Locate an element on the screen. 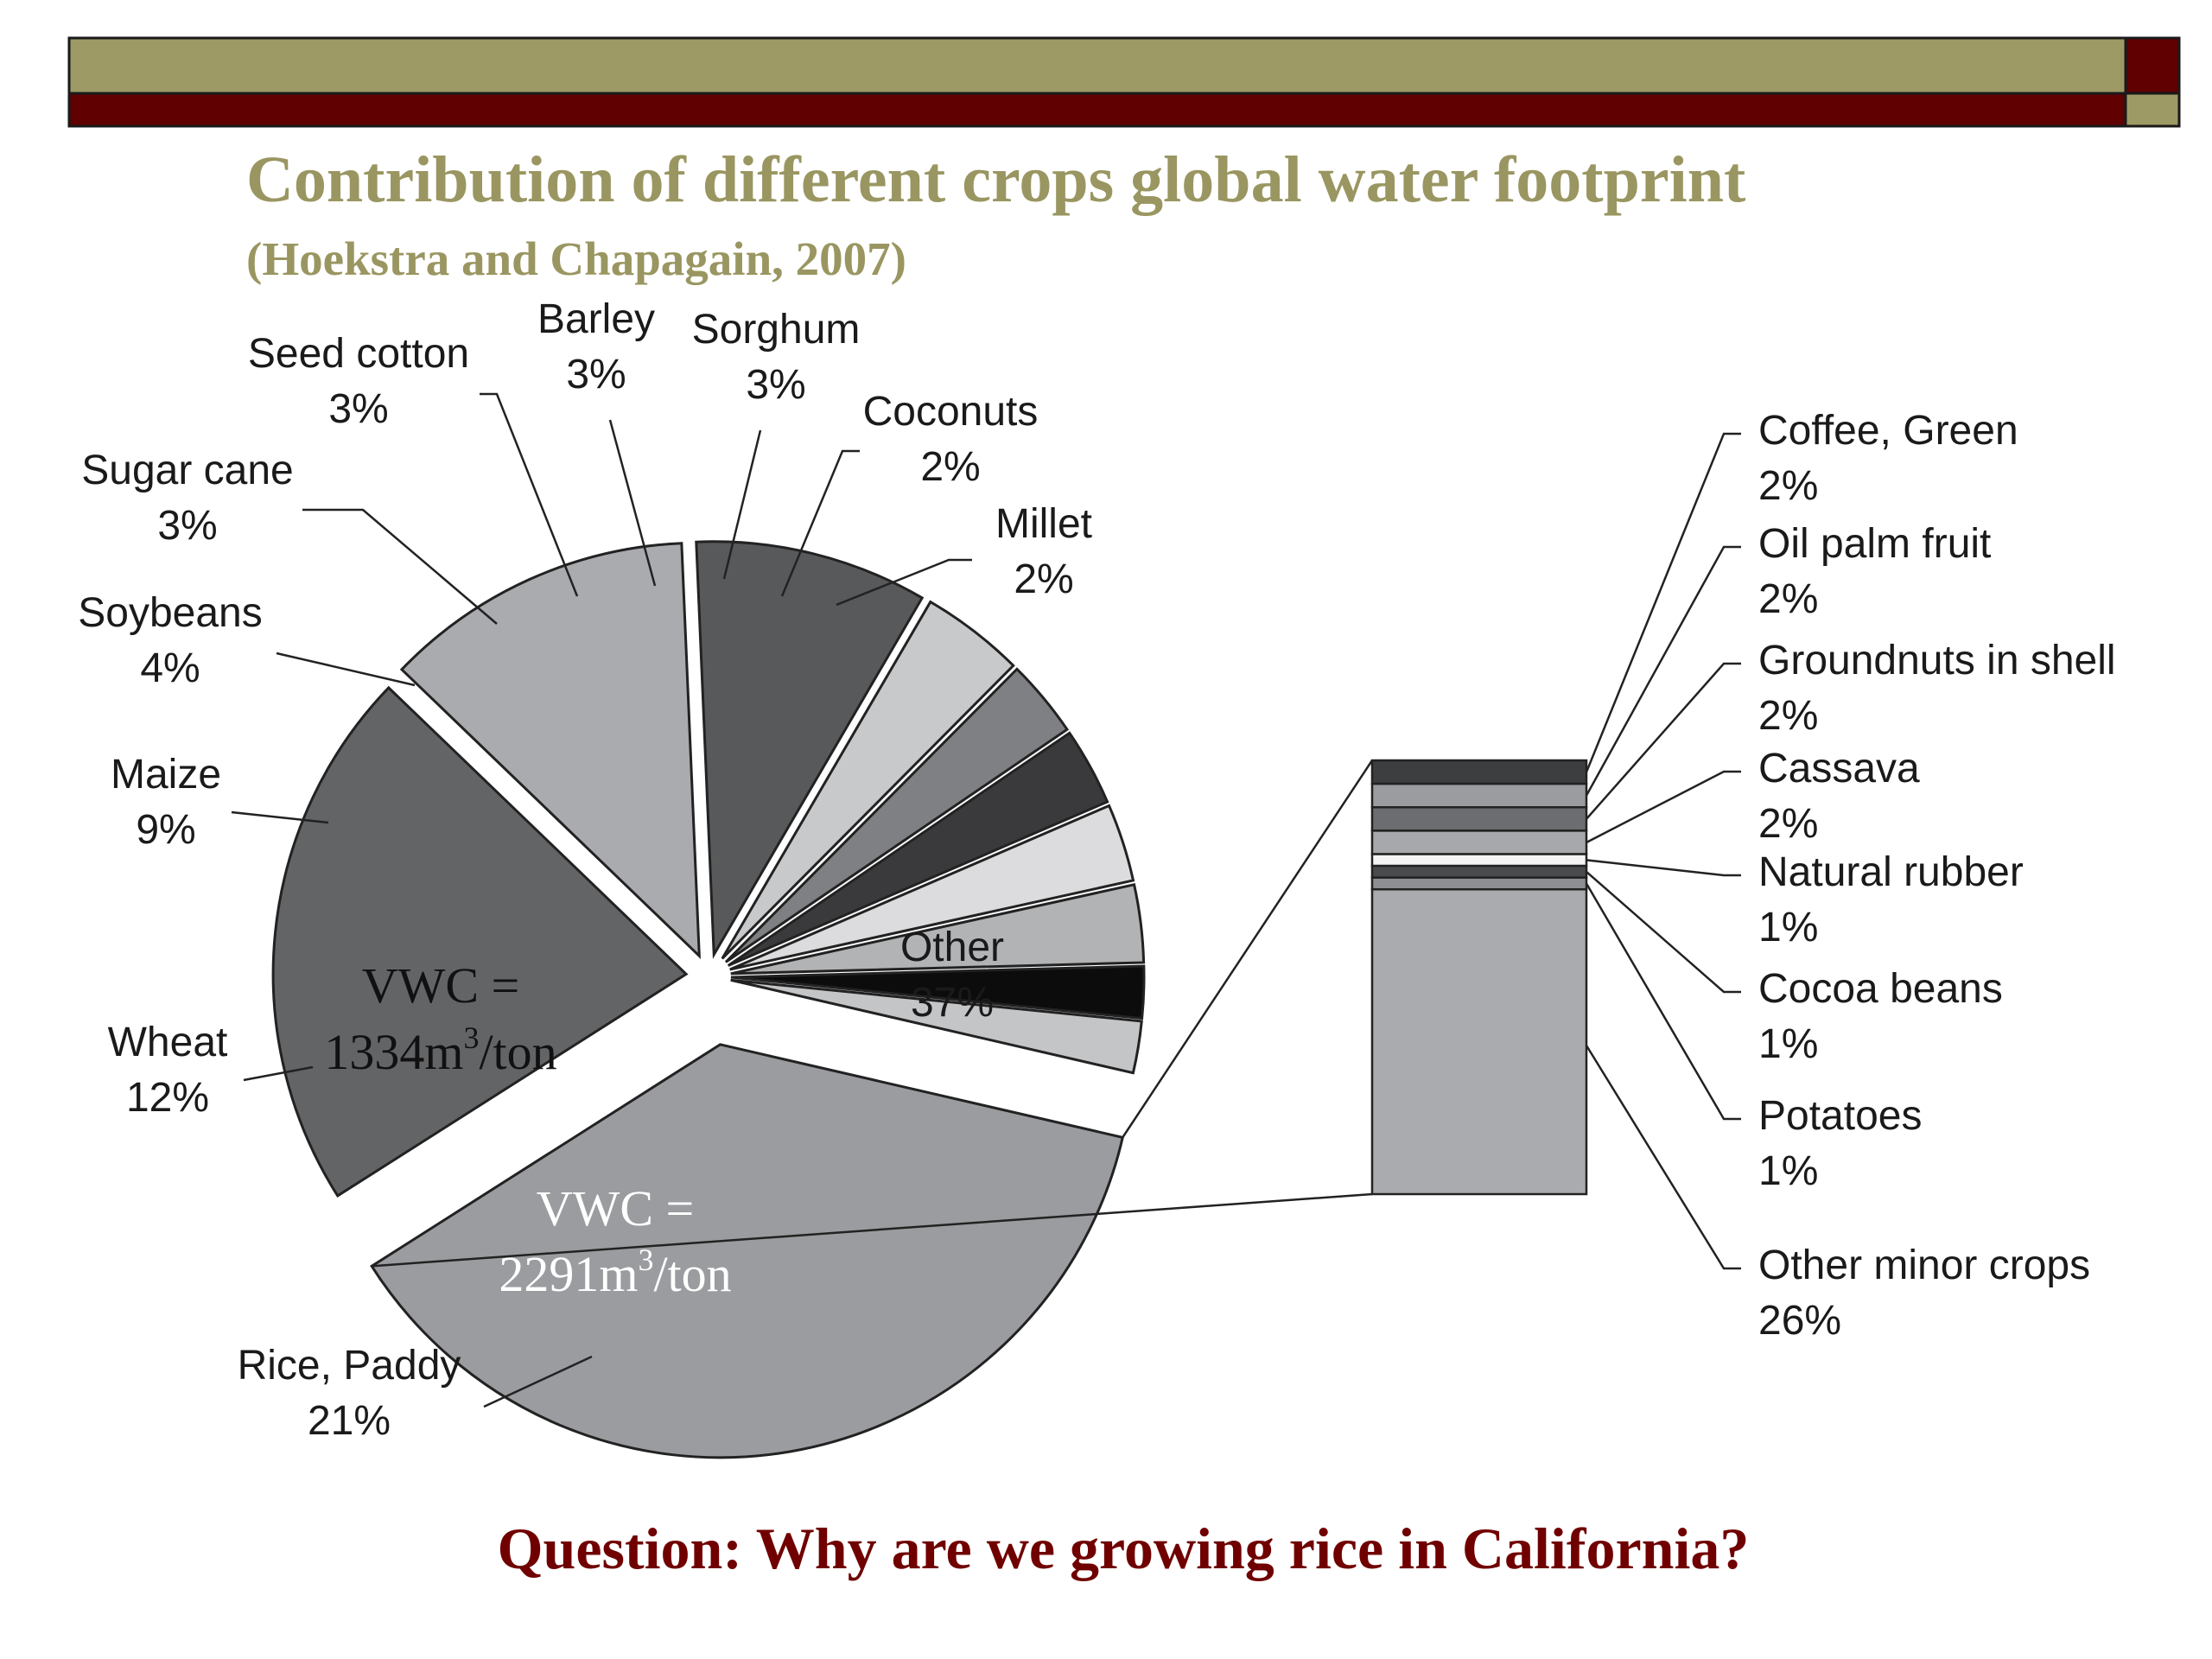  breakdown-label-potatoes: Potatoes is located at coordinates (1840, 1116).